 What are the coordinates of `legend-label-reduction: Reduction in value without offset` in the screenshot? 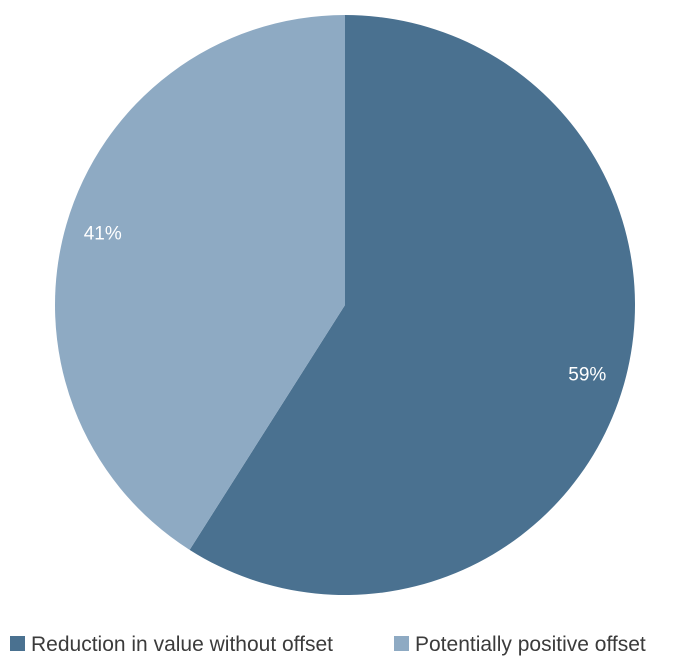 It's located at (182, 644).